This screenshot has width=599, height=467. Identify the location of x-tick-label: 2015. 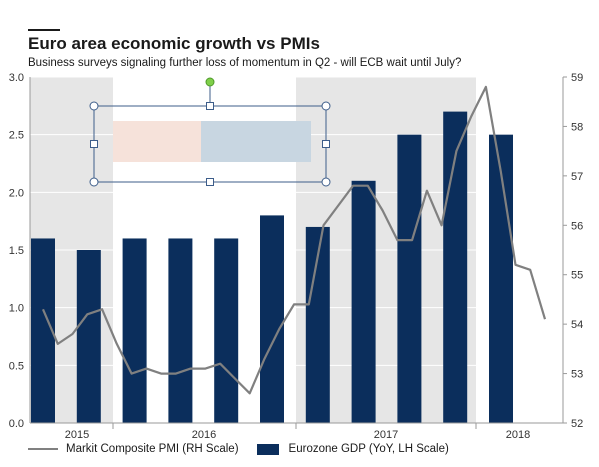
(77, 435).